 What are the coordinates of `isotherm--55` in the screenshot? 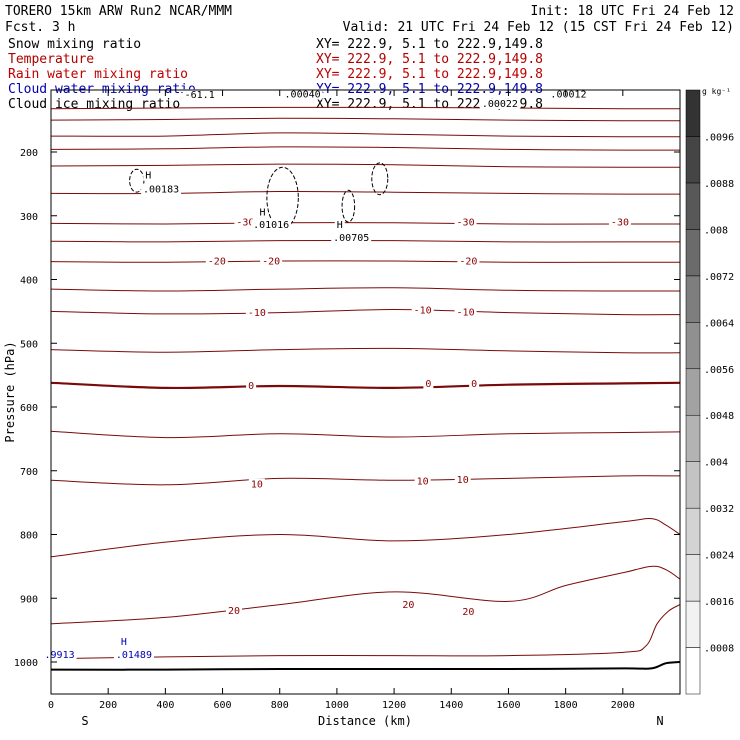 It's located at (365, 119).